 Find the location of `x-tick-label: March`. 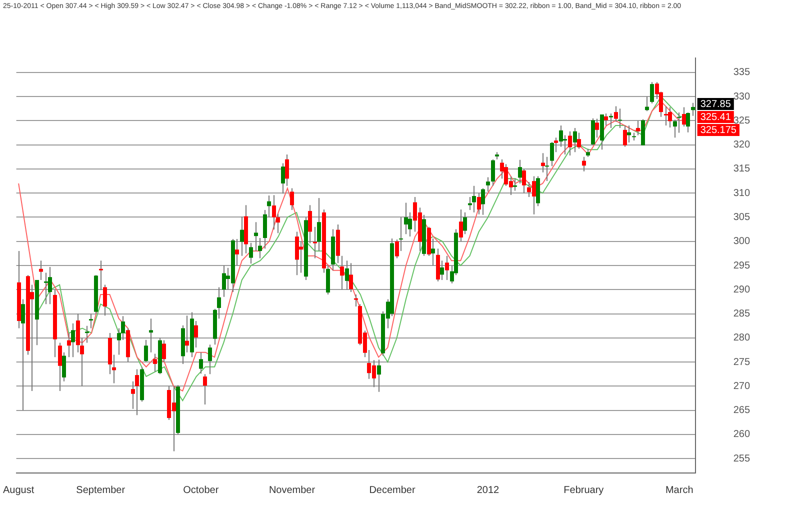

x-tick-label: March is located at coordinates (679, 490).